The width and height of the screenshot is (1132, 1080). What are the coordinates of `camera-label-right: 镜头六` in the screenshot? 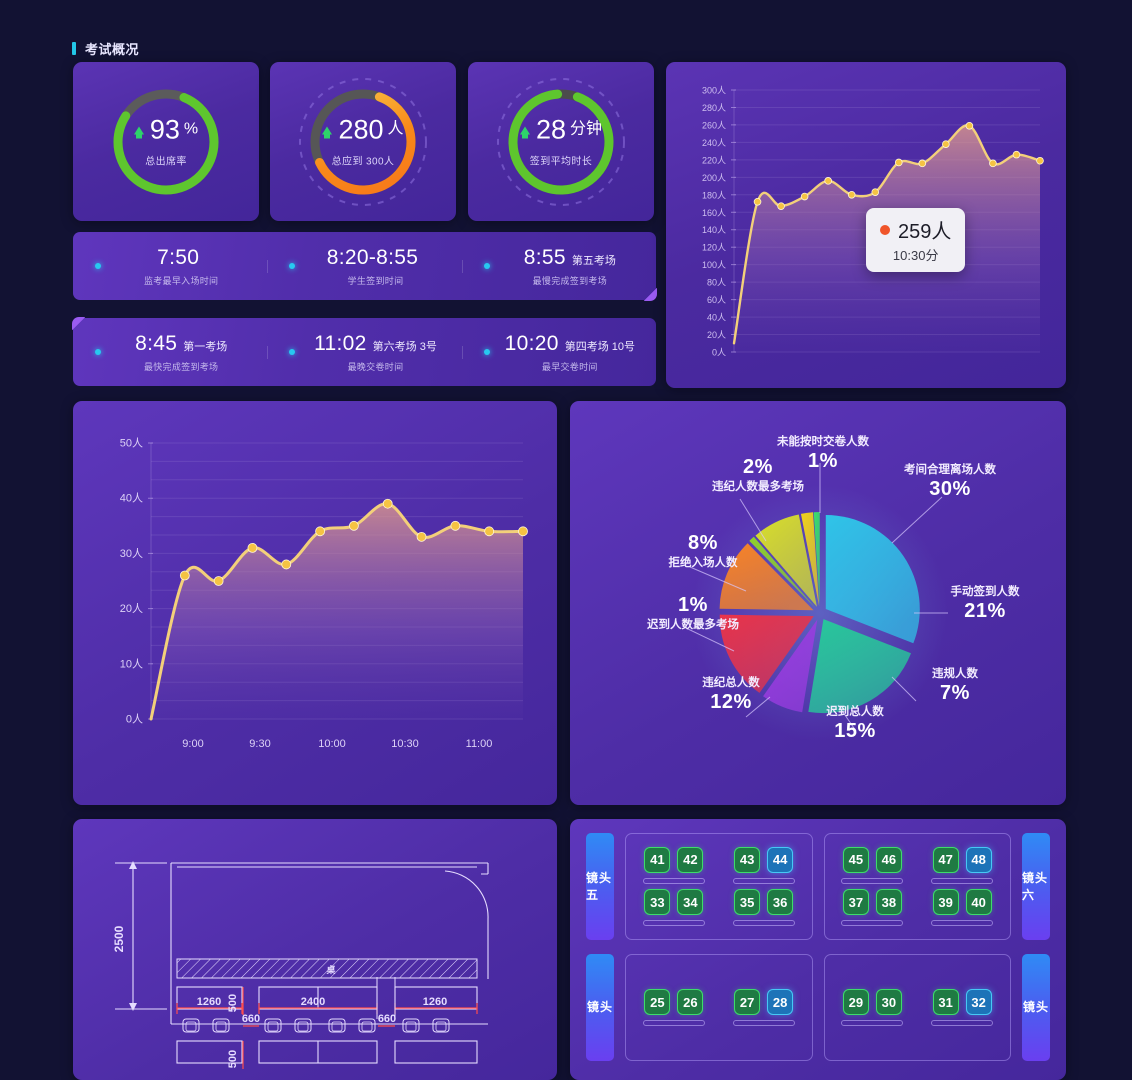 It's located at (1036, 886).